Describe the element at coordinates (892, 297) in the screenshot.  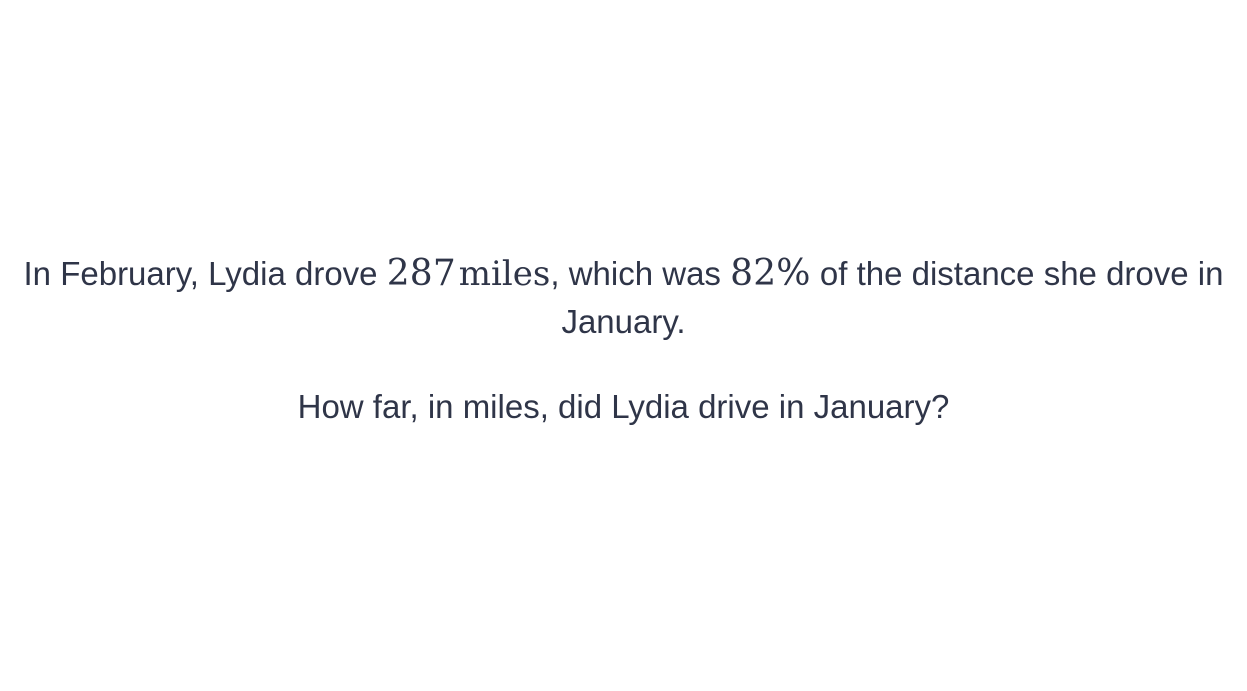
I see `statement-text-part3: of the distance she drove in January.` at that location.